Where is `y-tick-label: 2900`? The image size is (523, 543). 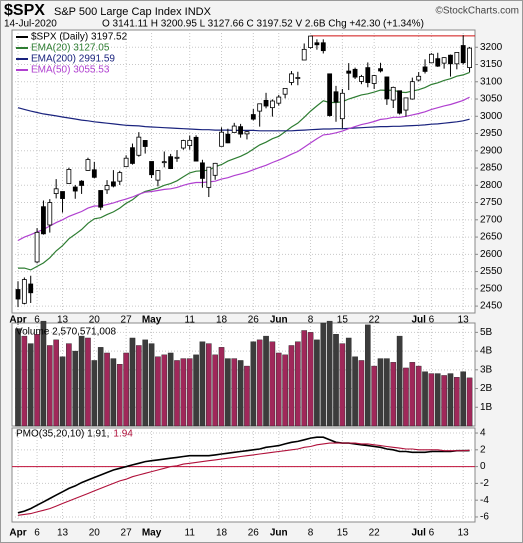
y-tick-label: 2900 is located at coordinates (491, 150).